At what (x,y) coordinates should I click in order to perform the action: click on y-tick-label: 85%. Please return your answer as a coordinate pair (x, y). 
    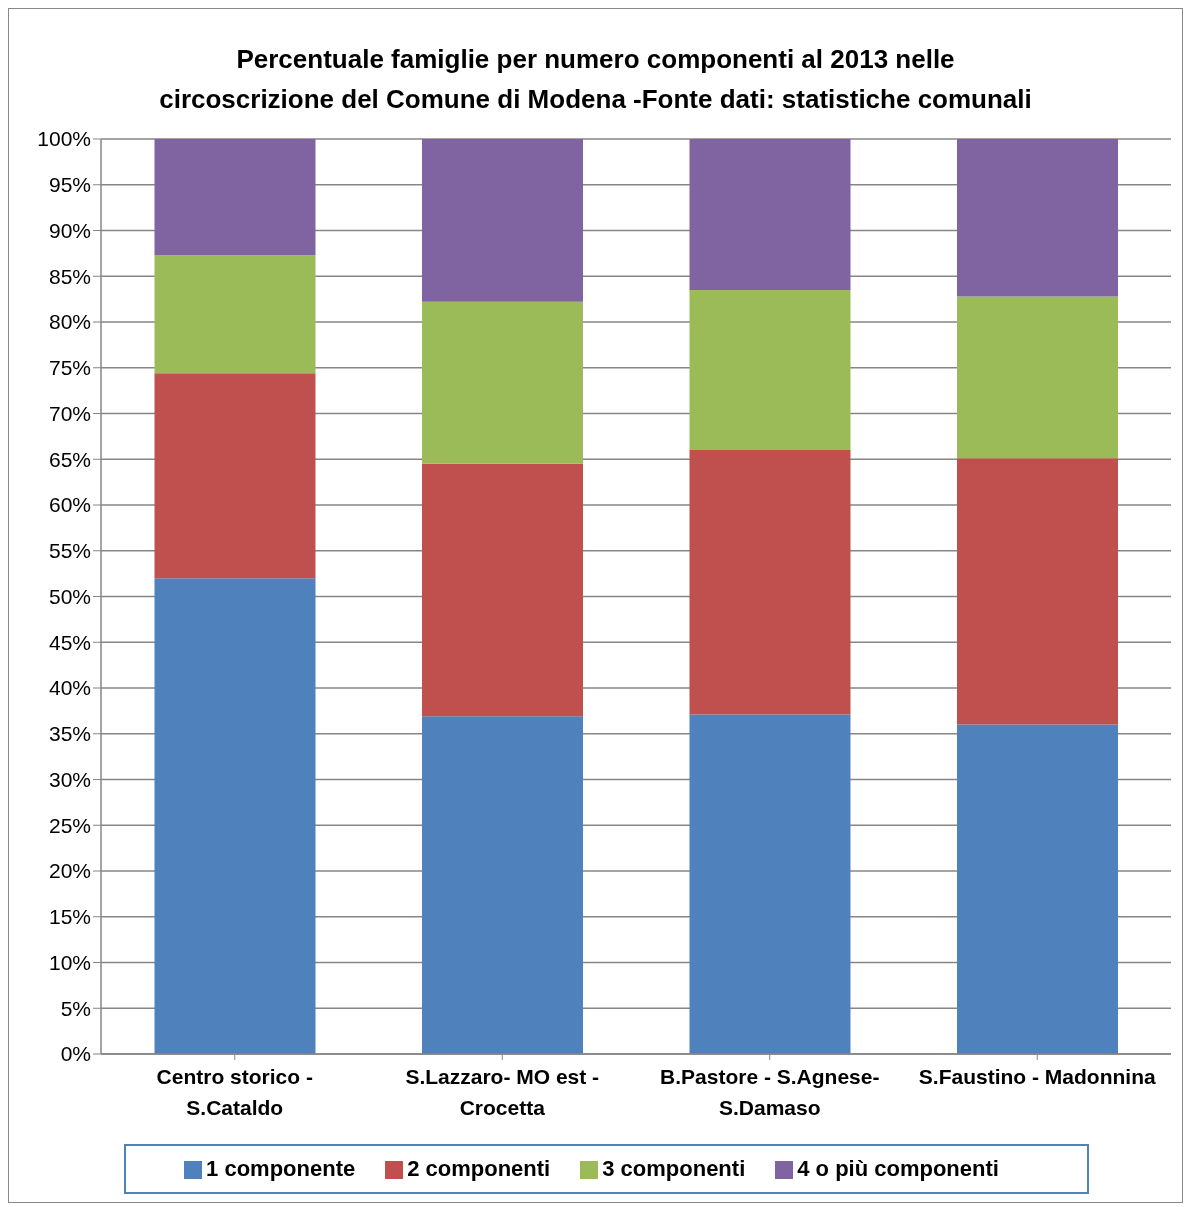
    Looking at the image, I should click on (69, 276).